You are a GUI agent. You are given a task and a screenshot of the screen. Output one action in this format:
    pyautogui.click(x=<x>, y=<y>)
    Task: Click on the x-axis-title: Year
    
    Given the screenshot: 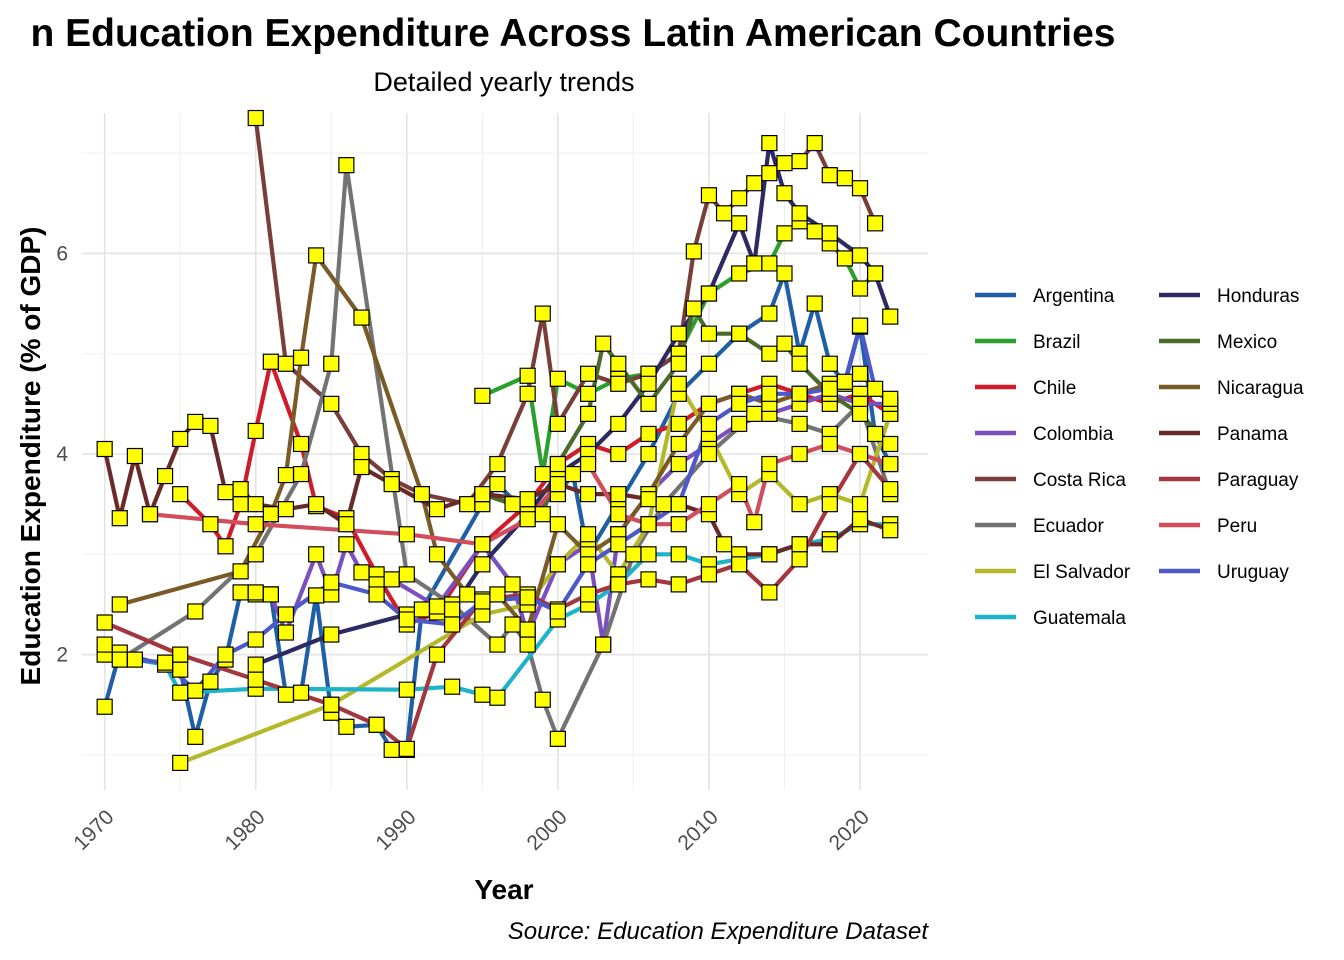 What is the action you would take?
    pyautogui.click(x=503, y=889)
    